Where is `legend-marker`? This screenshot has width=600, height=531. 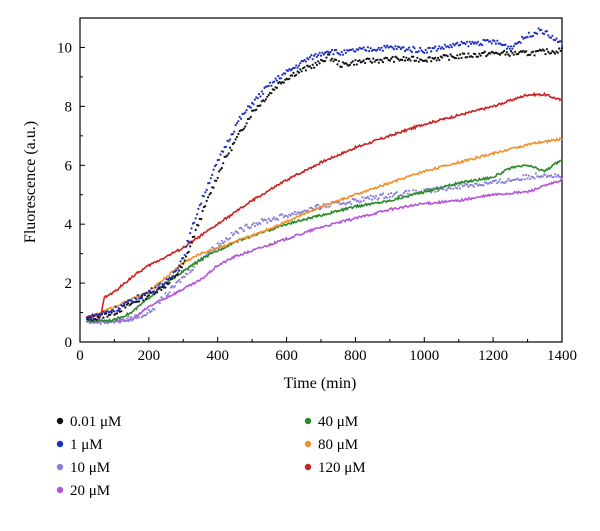
legend-marker is located at coordinates (60, 490).